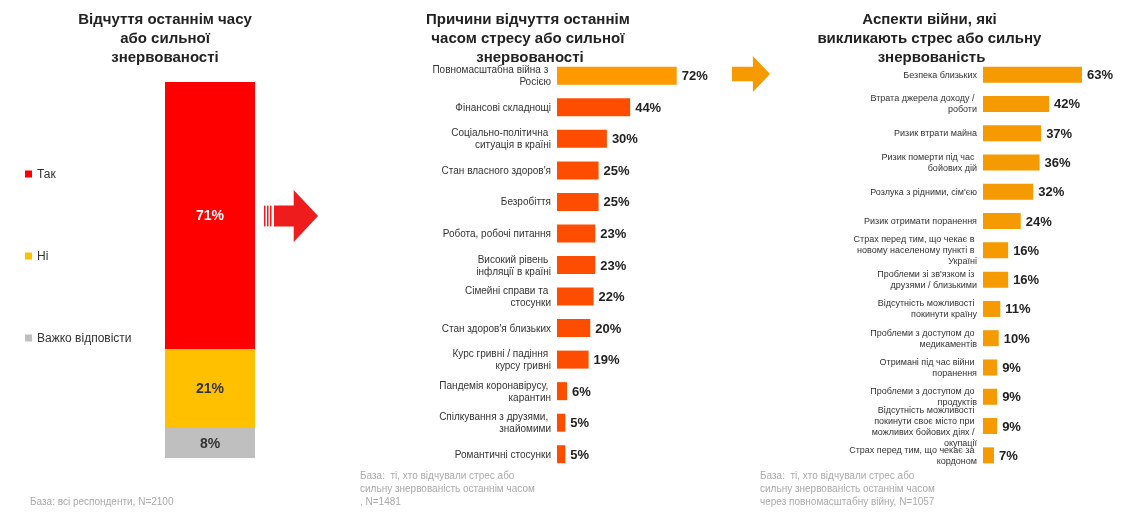  What do you see at coordinates (612, 297) in the screenshot?
I see `data-label: 22%` at bounding box center [612, 297].